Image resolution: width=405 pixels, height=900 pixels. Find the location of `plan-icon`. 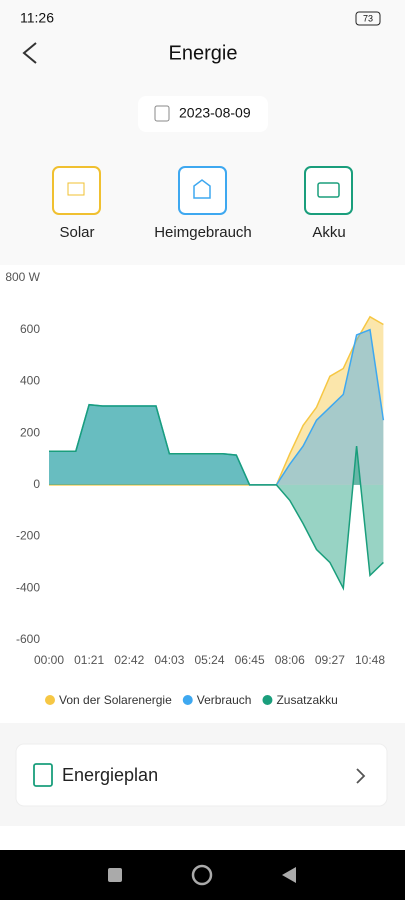

plan-icon is located at coordinates (43, 775).